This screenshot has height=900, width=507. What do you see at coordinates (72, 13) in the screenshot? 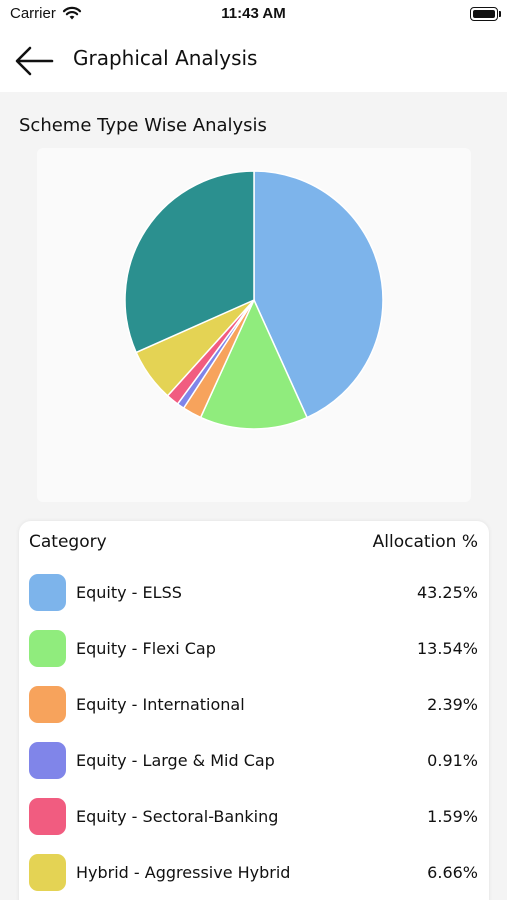
I see `wifi-icon` at bounding box center [72, 13].